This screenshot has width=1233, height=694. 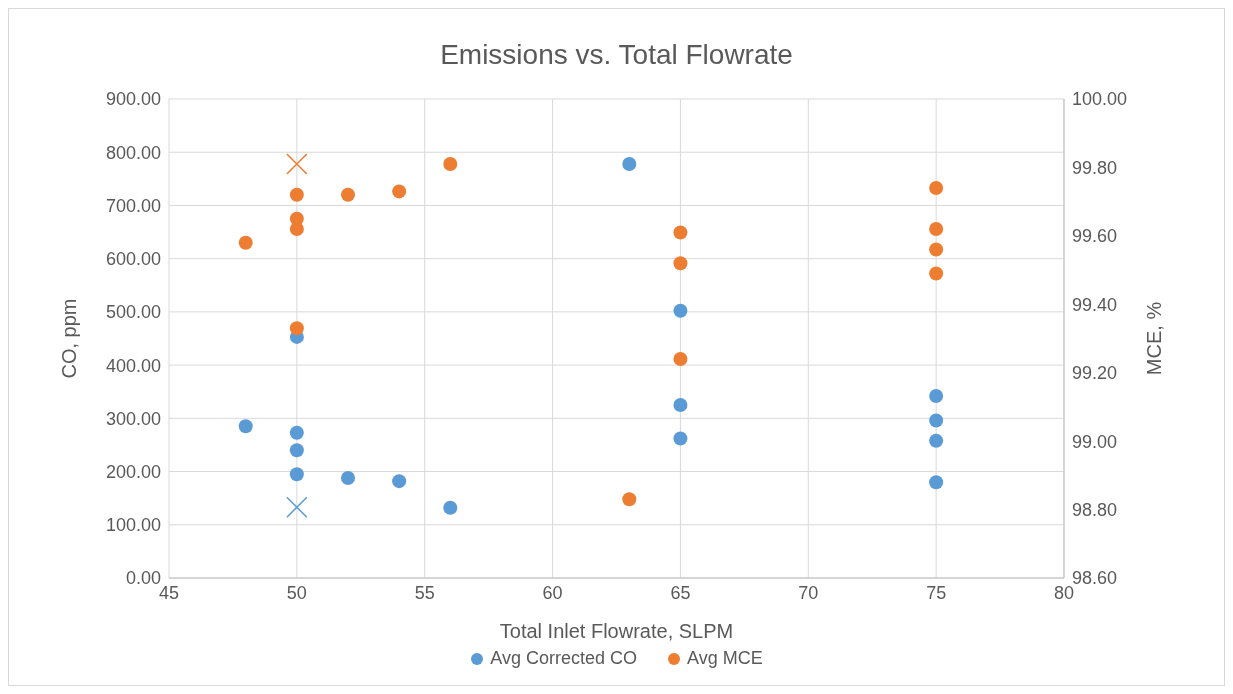 What do you see at coordinates (563, 658) in the screenshot?
I see `legend-label: Avg Corrected CO` at bounding box center [563, 658].